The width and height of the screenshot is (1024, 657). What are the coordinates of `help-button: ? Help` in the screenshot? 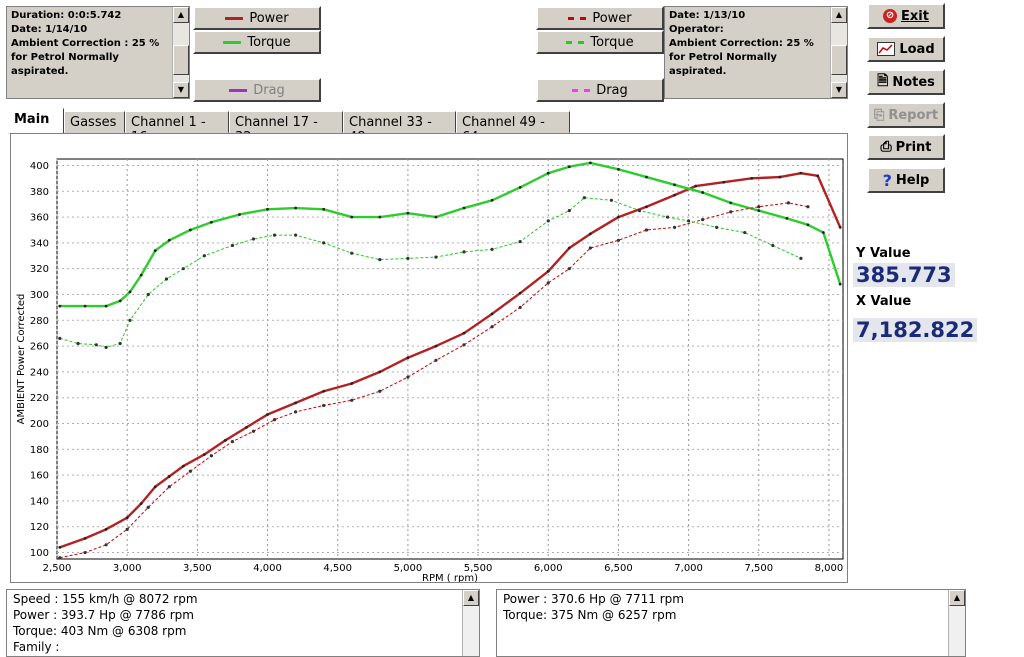 It's located at (906, 180).